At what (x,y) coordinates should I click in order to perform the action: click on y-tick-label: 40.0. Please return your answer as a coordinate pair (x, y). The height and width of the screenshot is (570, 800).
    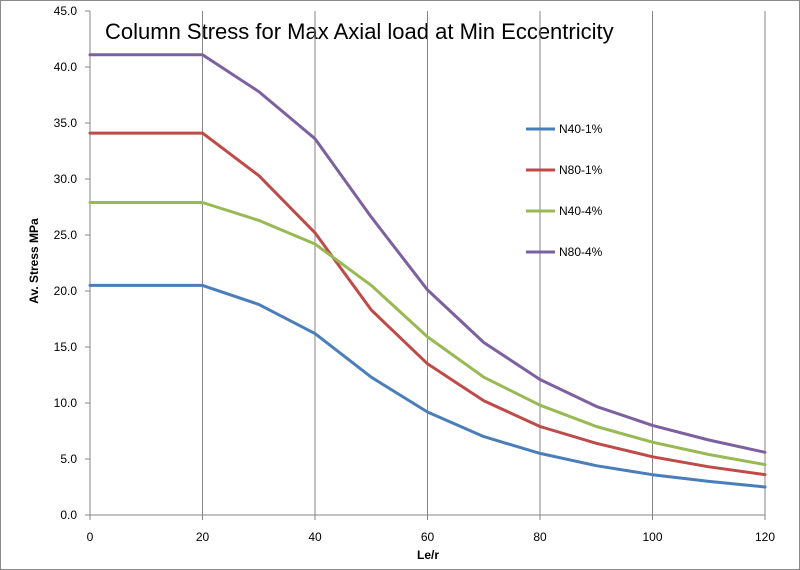
    Looking at the image, I should click on (66, 67).